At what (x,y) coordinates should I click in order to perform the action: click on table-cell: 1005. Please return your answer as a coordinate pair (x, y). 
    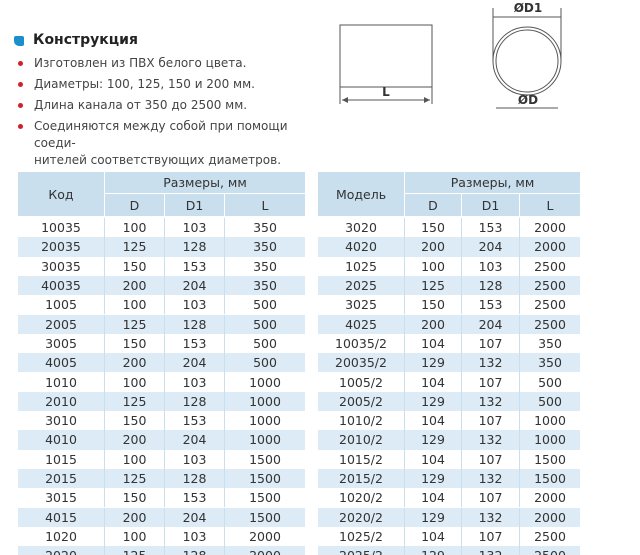
    Looking at the image, I should click on (61, 305).